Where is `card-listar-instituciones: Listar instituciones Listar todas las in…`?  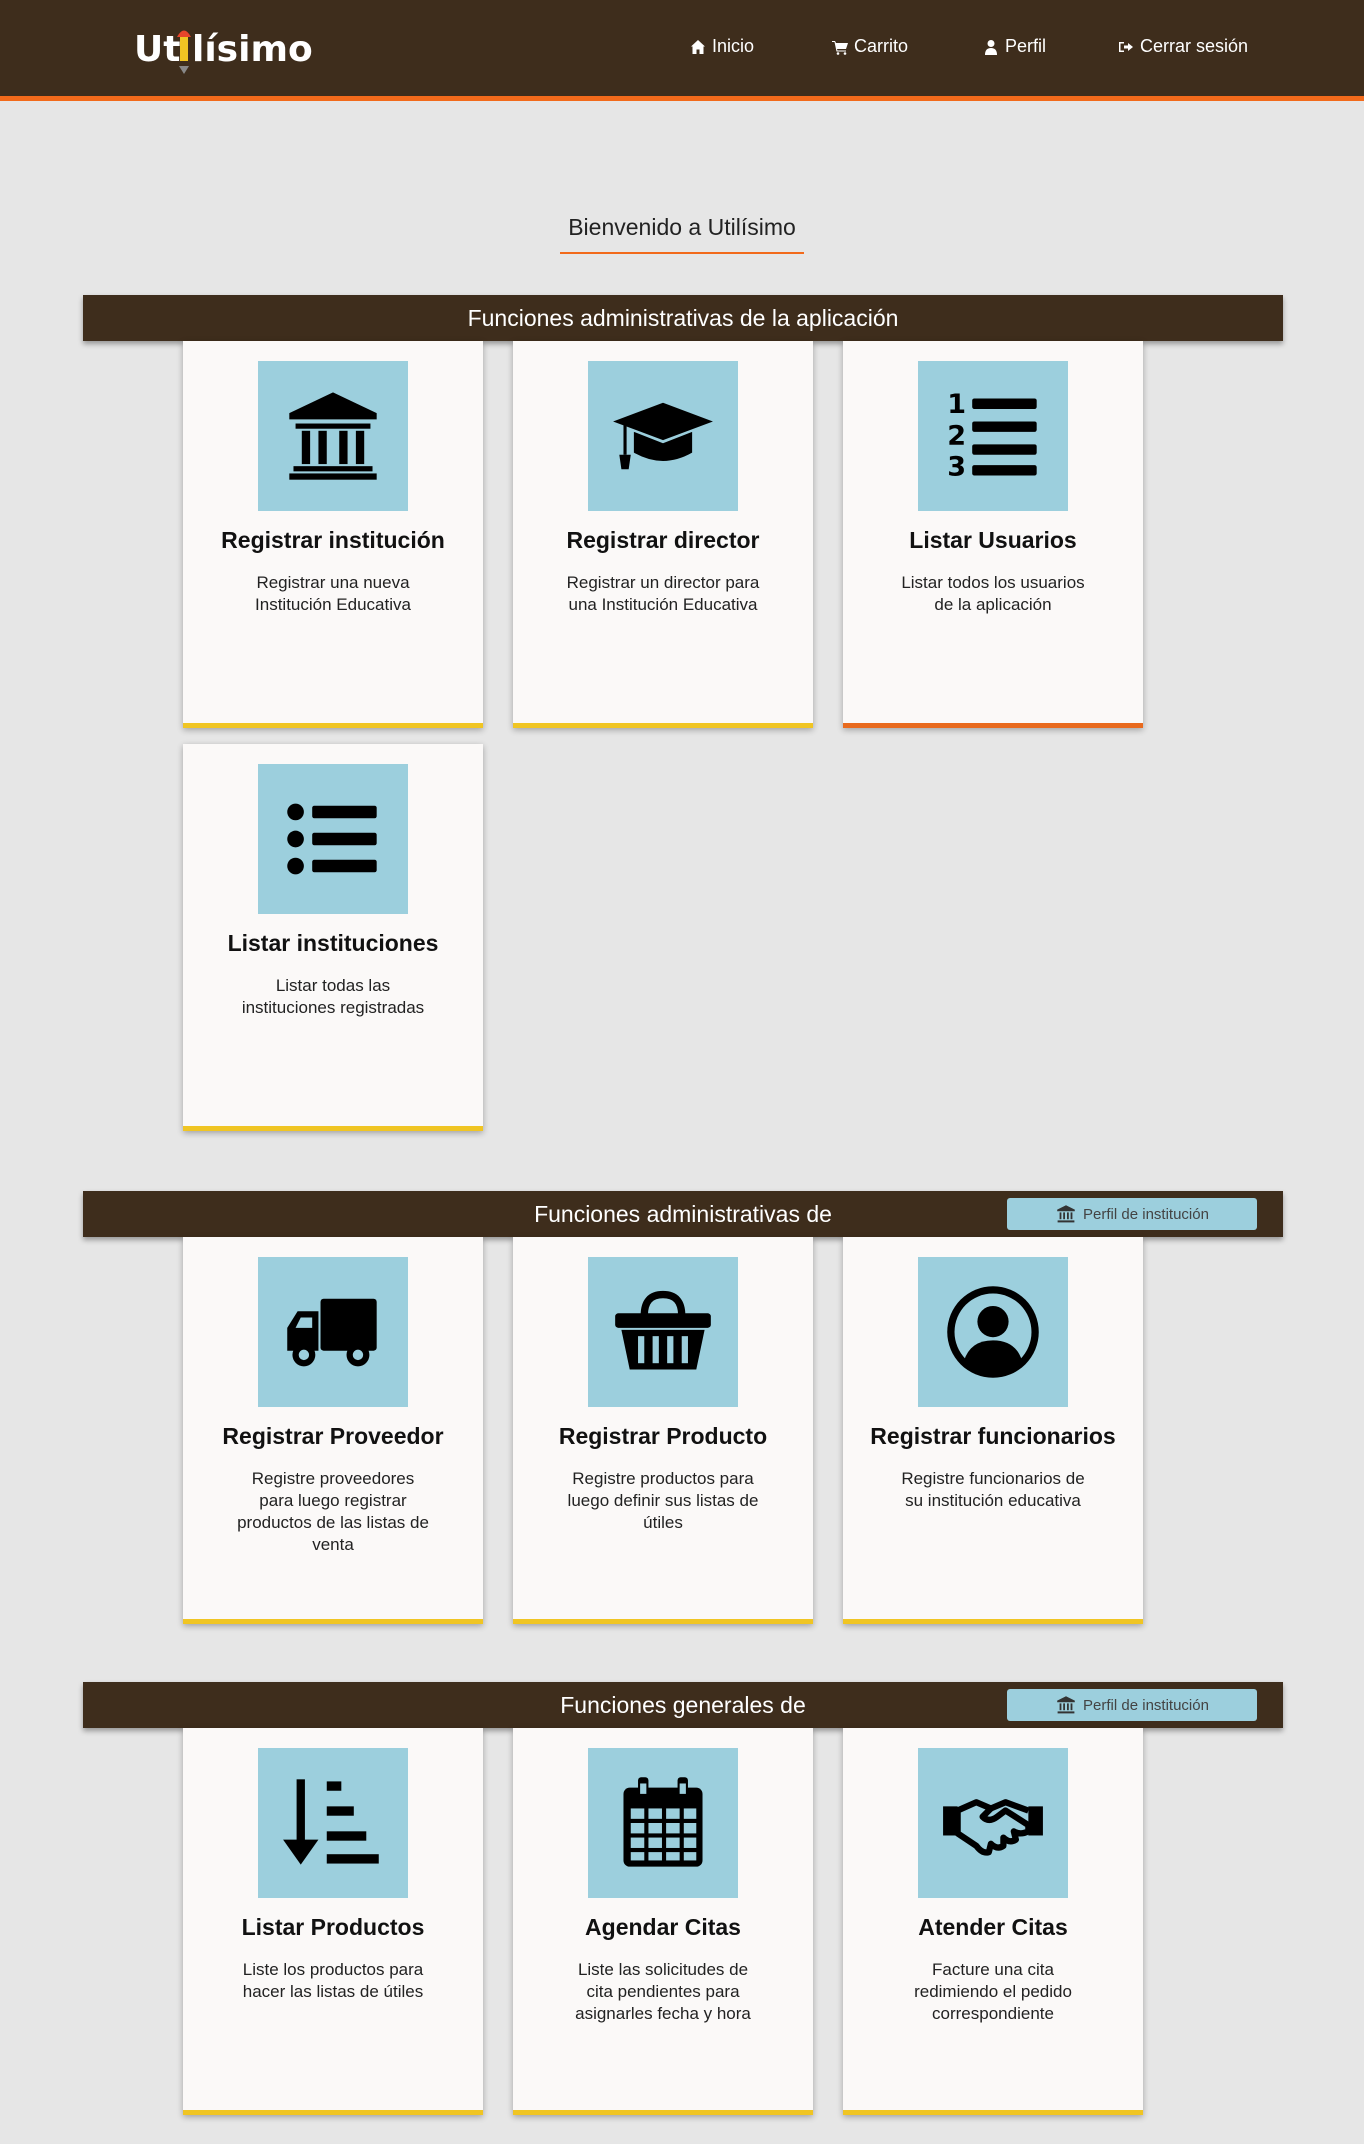
card-listar-instituciones: Listar instituciones Listar todas las in… is located at coordinates (333, 937).